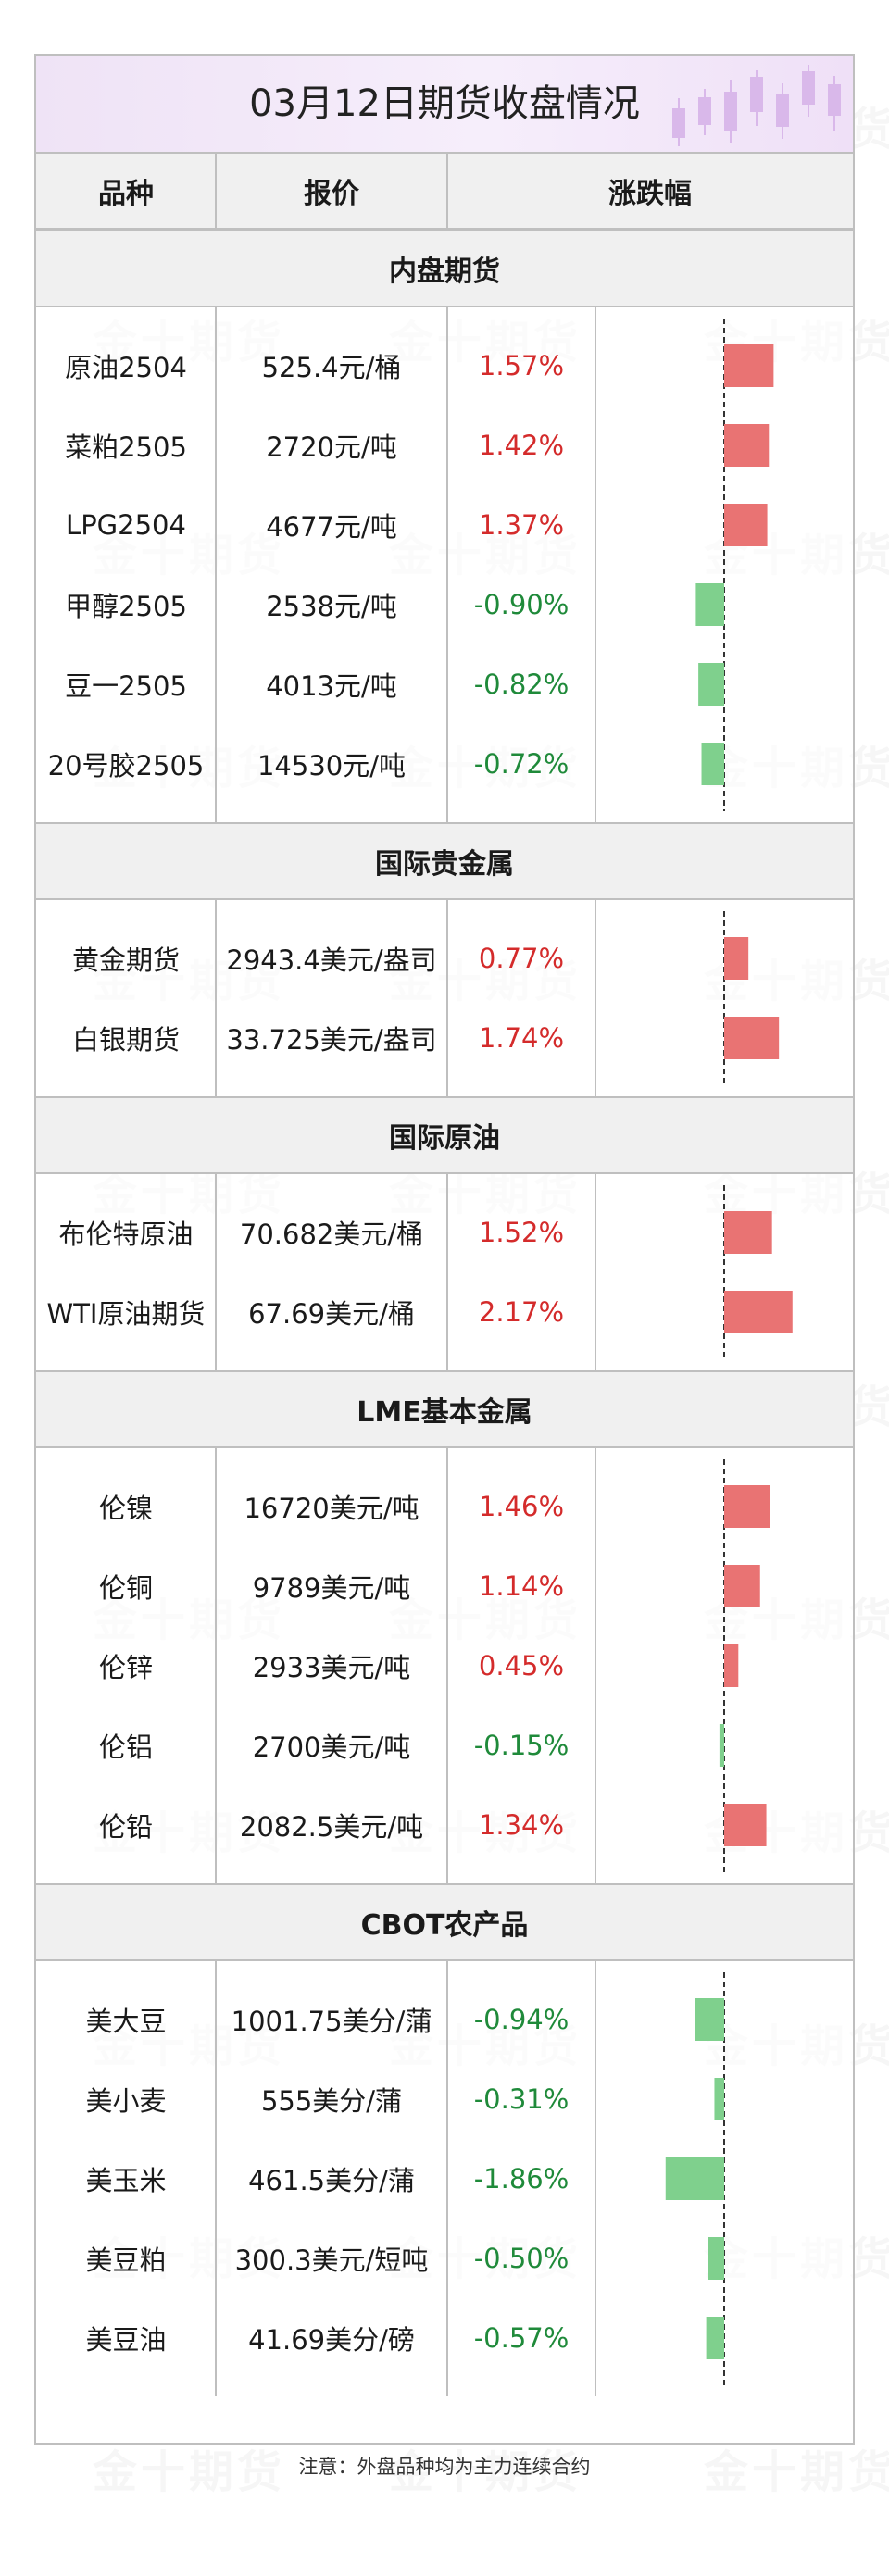 Image resolution: width=889 pixels, height=2576 pixels. I want to click on row-name: 美小麦, so click(126, 2101).